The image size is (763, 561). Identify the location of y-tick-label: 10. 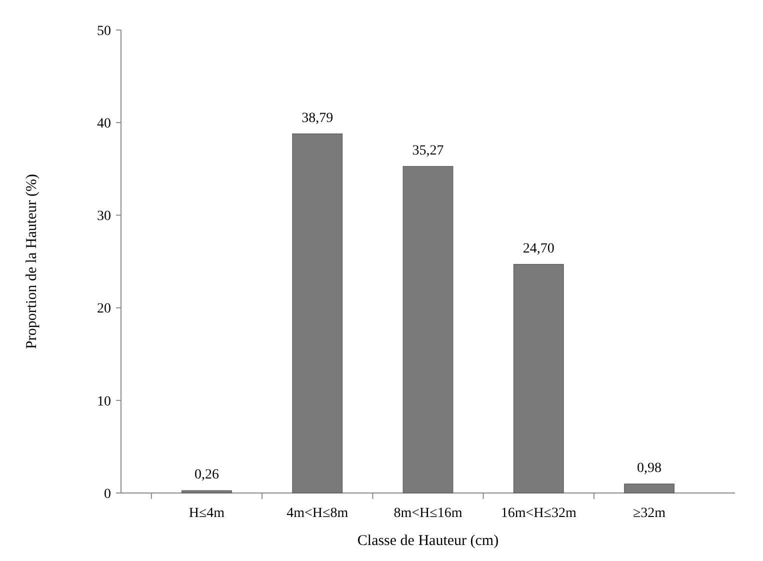
(104, 402).